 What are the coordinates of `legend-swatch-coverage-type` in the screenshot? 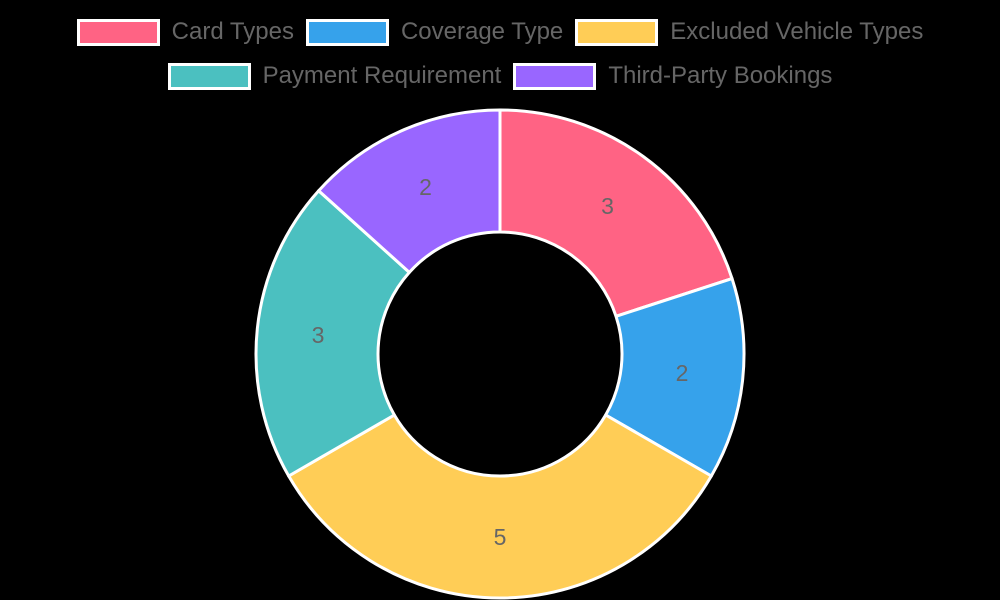 It's located at (347, 32).